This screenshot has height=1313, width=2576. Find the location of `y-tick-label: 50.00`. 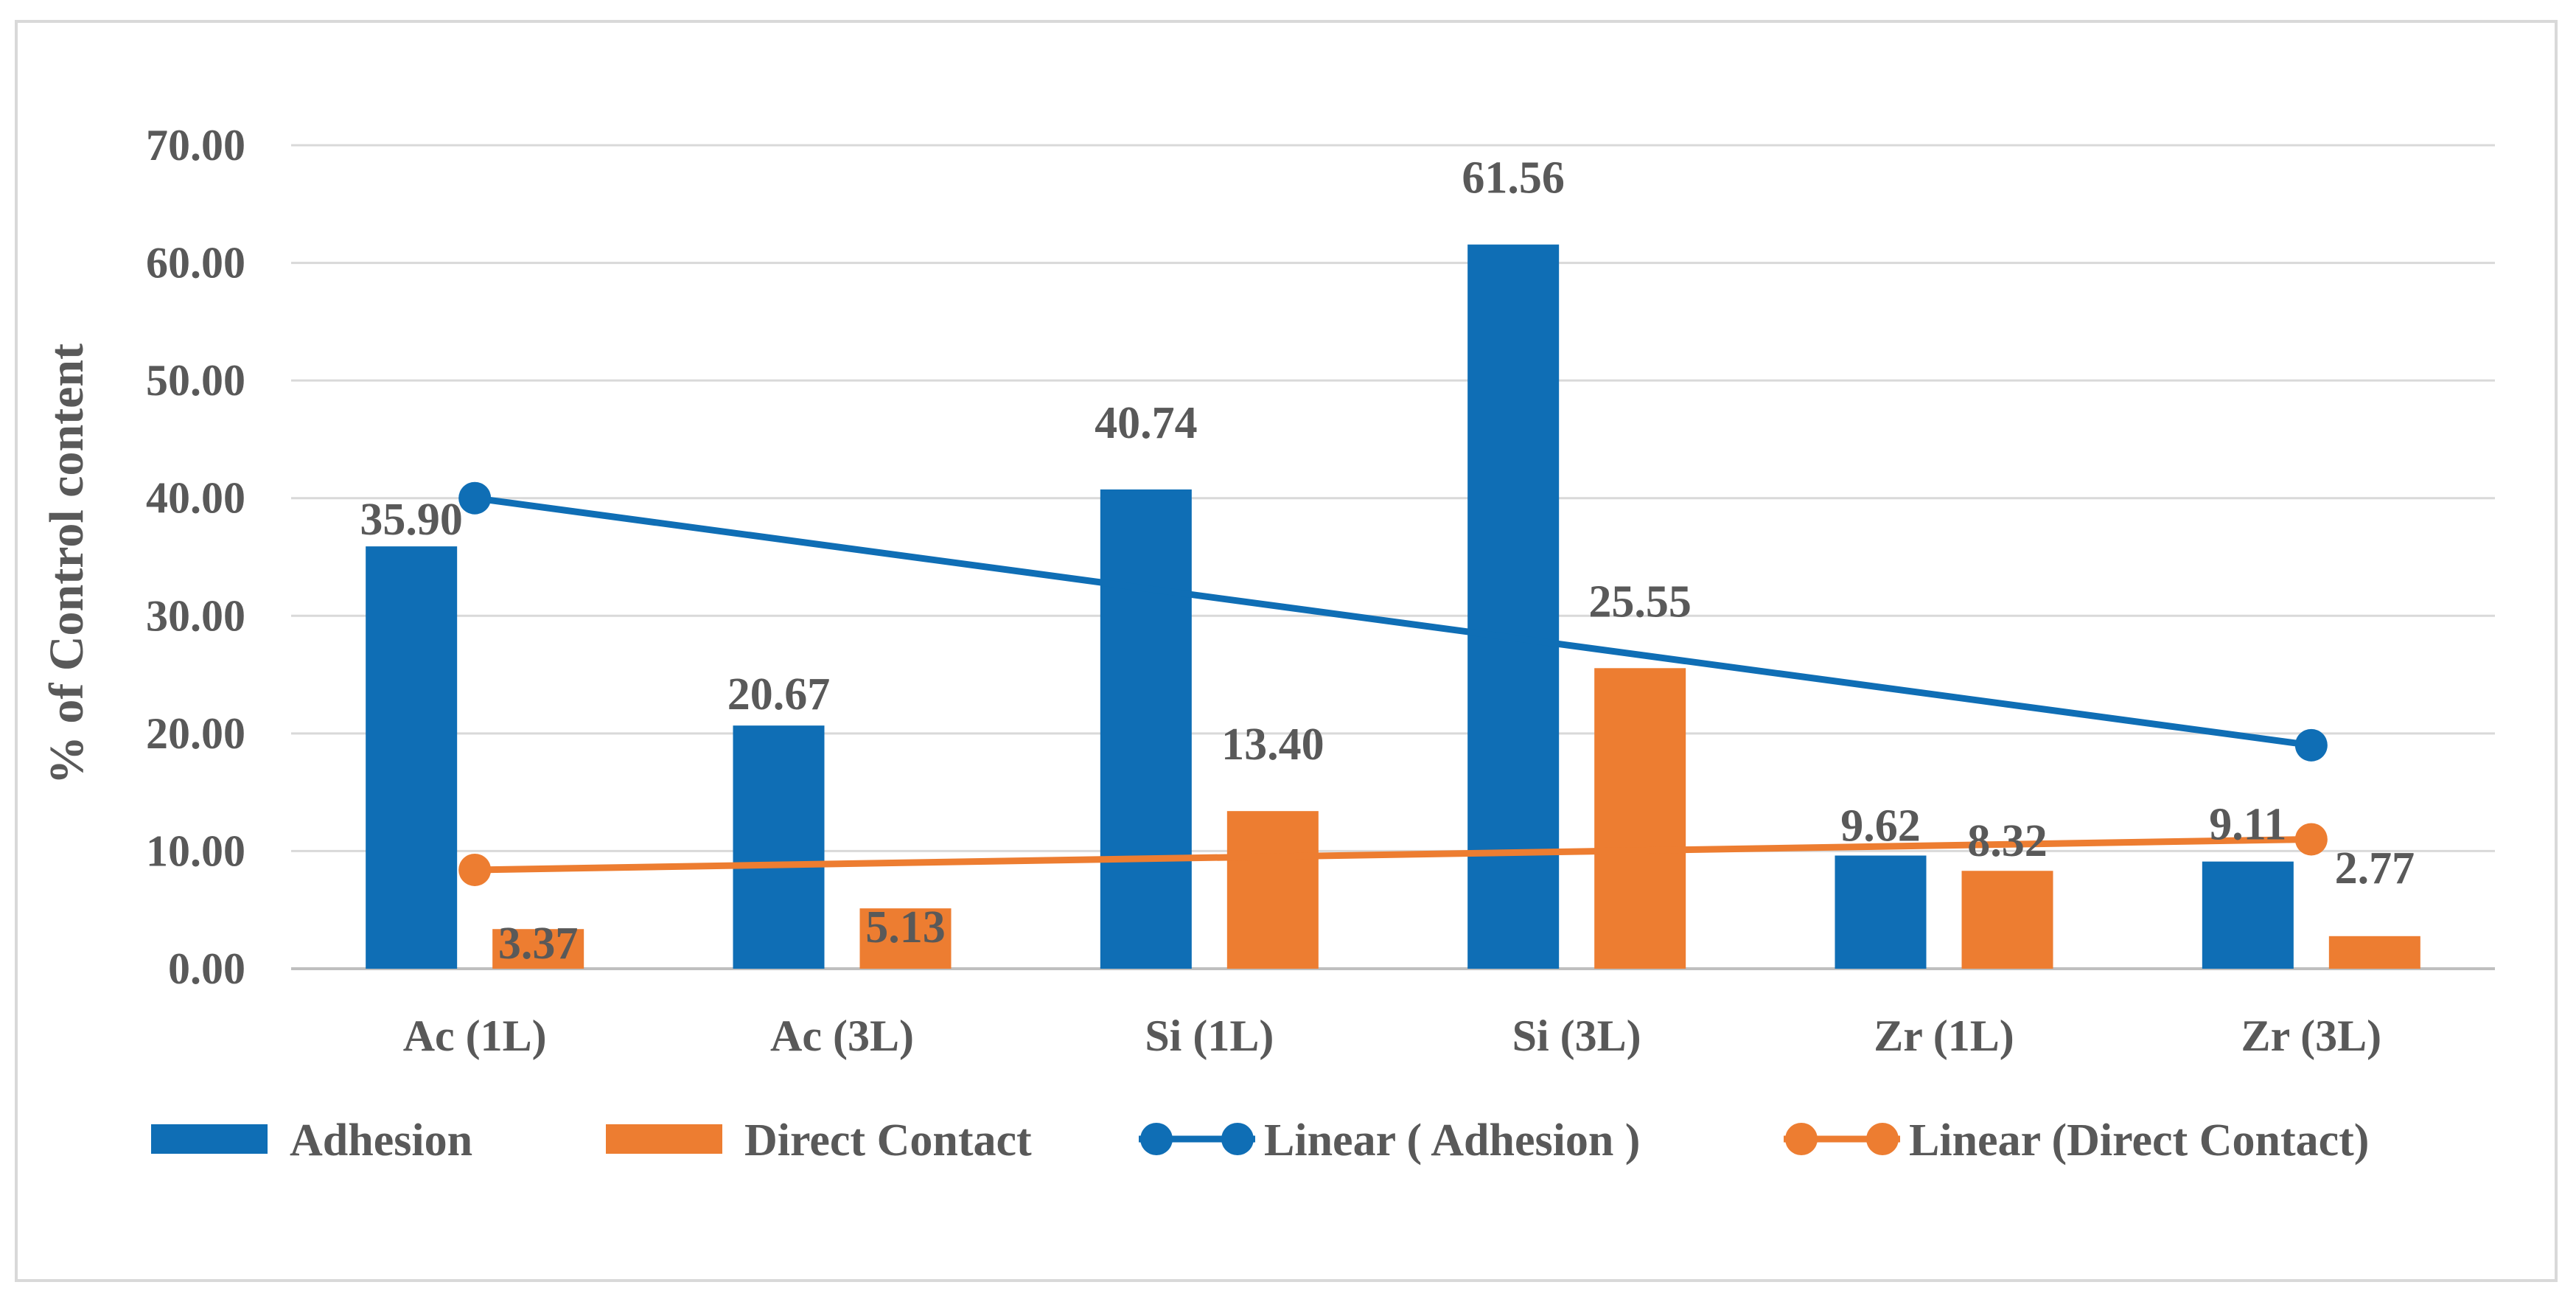

y-tick-label: 50.00 is located at coordinates (195, 380).